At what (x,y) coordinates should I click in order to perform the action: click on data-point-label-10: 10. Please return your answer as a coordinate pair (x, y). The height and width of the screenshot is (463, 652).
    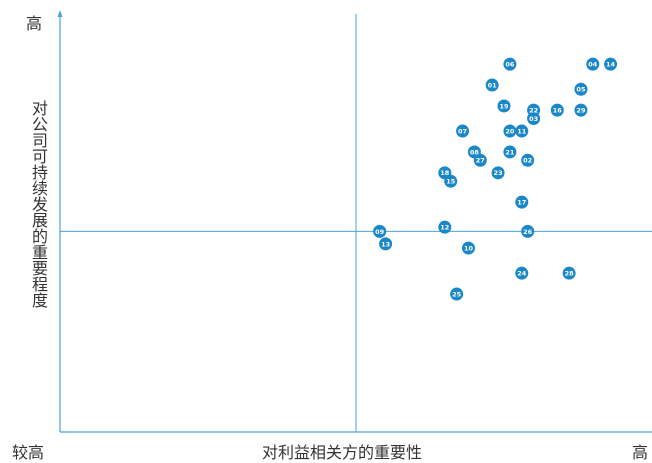
    Looking at the image, I should click on (469, 248).